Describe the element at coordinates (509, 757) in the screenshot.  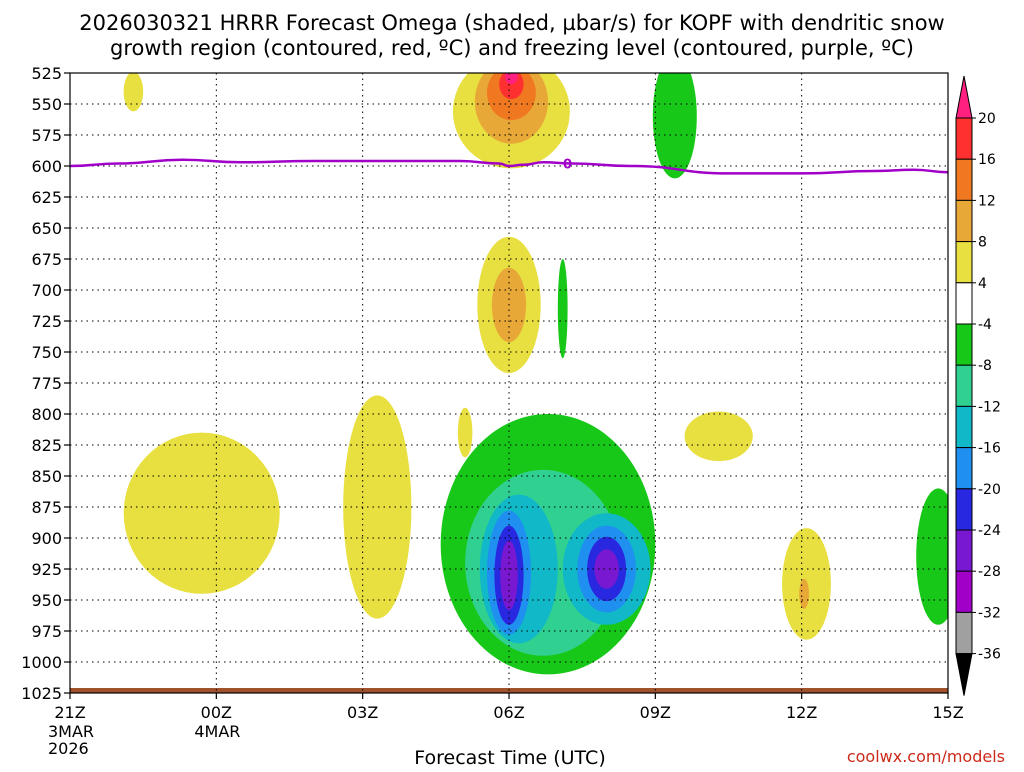
I see `x-axis-label: Forecast Time (UTC)` at that location.